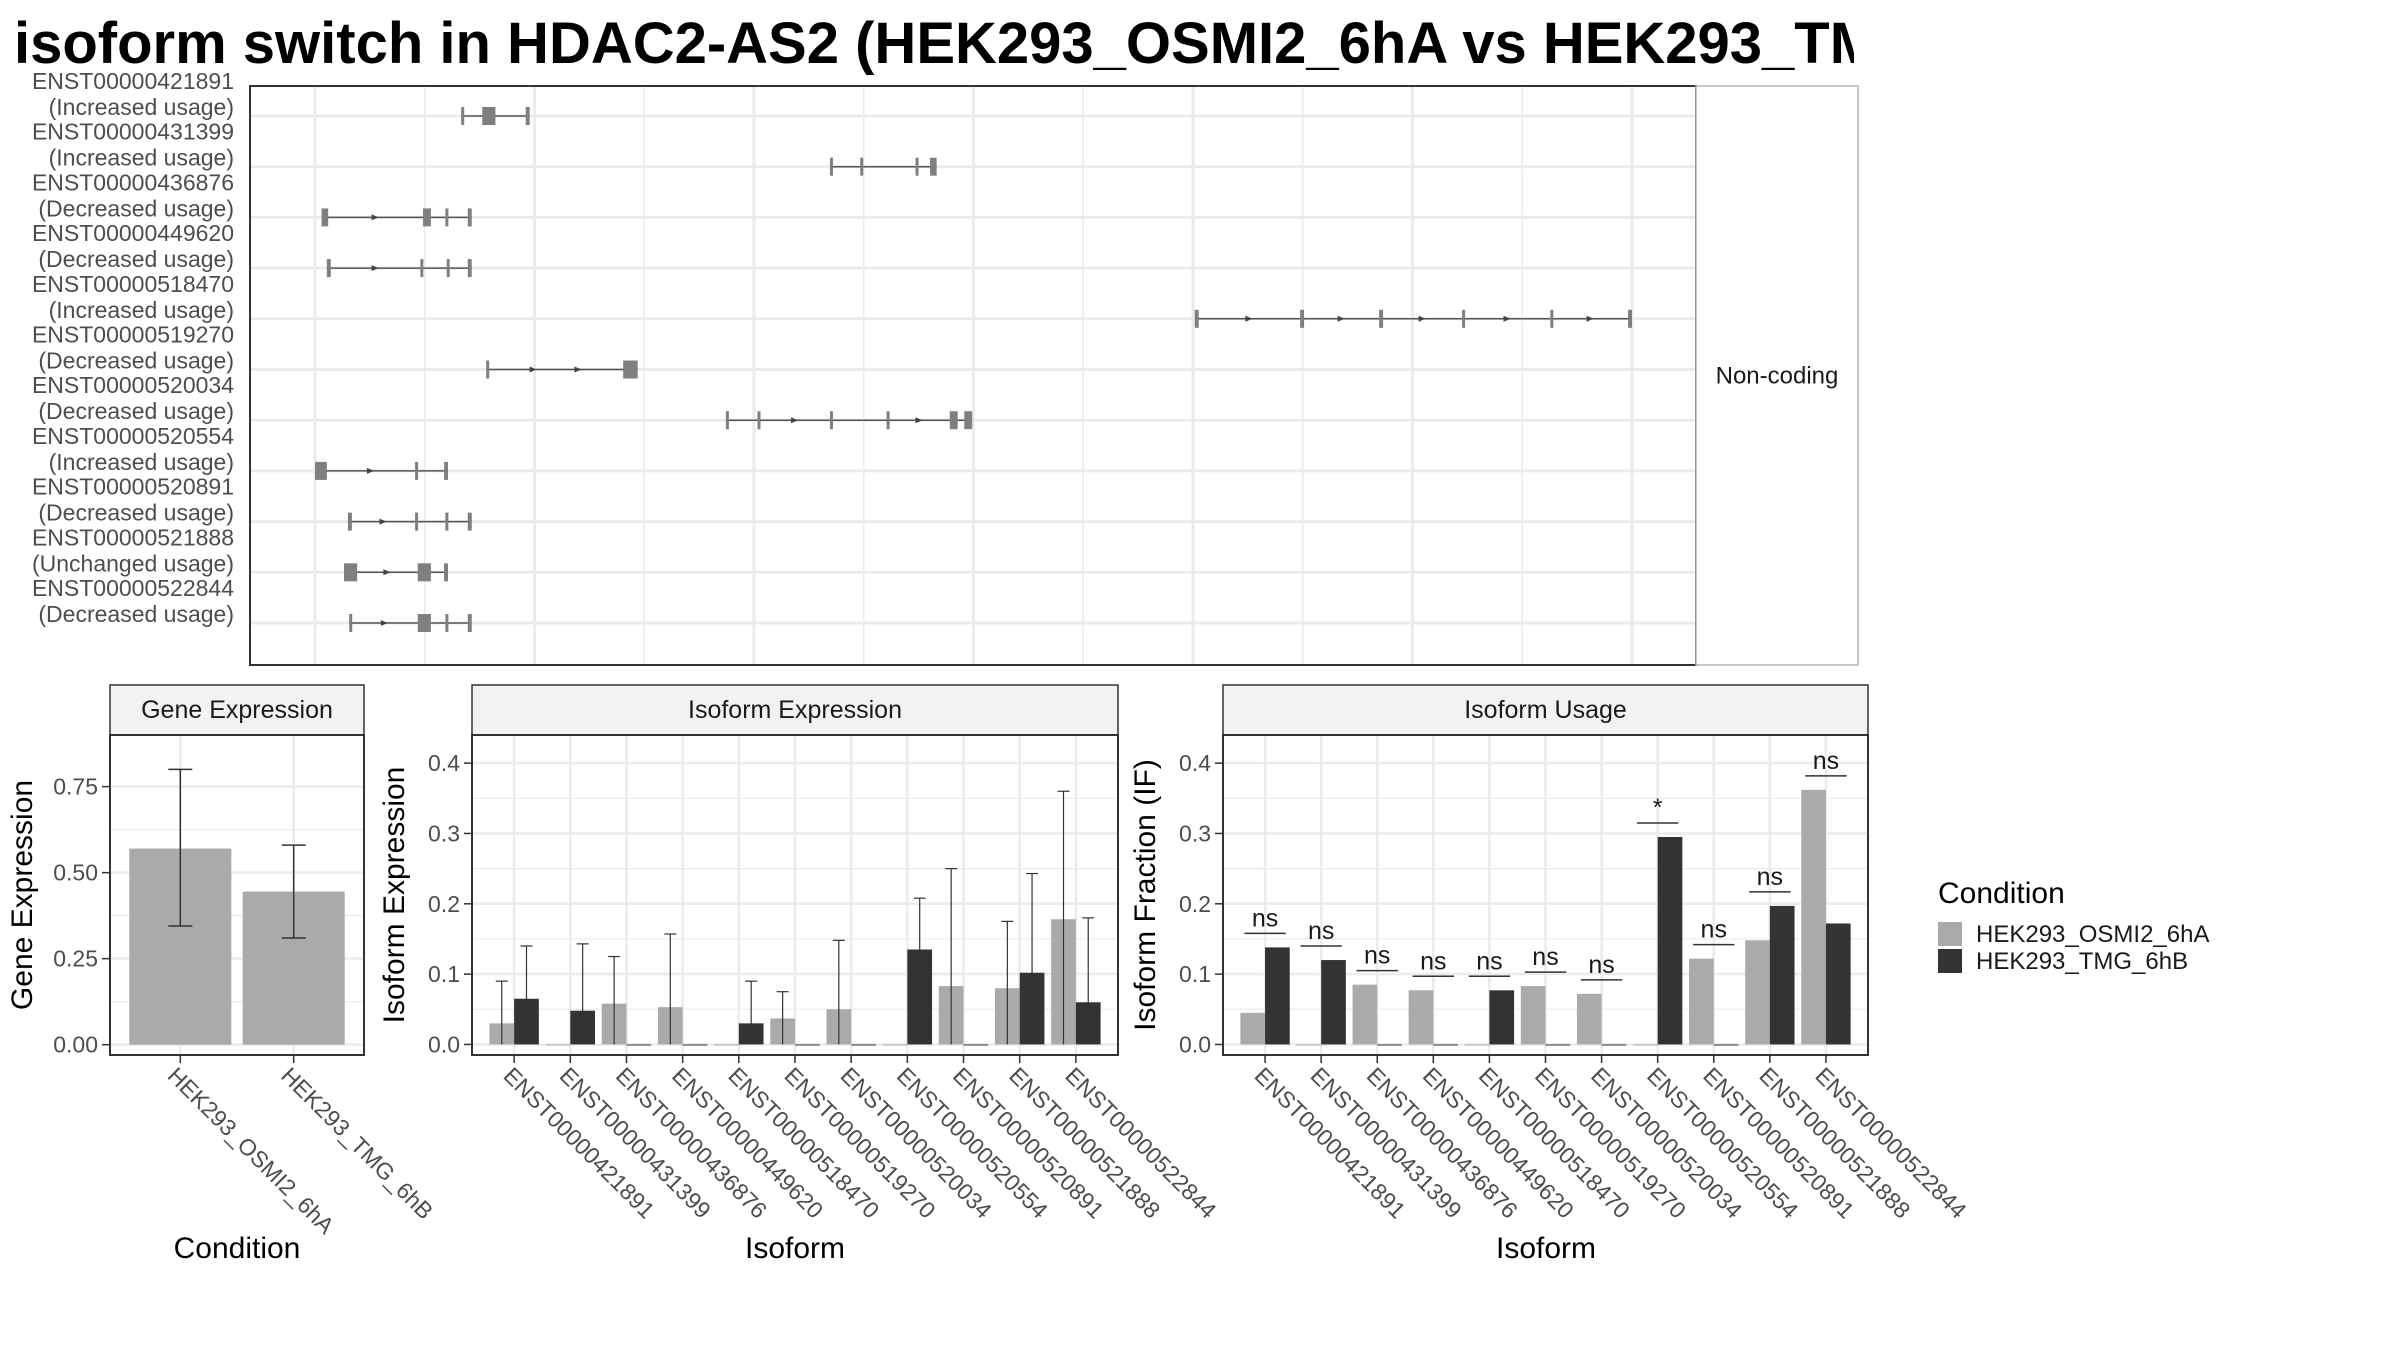 Image resolution: width=2400 pixels, height=1350 pixels. What do you see at coordinates (133, 563) in the screenshot?
I see `isoform-label-usage: (Unchanged usage)` at bounding box center [133, 563].